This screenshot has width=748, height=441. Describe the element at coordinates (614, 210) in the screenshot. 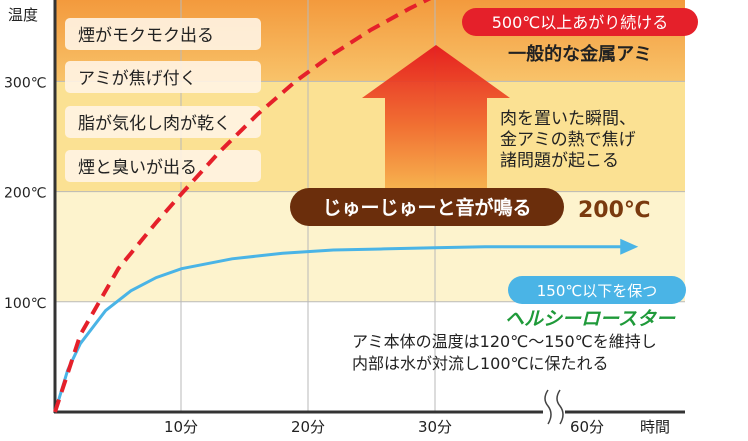

I see `sizzle-temp: 200℃` at that location.